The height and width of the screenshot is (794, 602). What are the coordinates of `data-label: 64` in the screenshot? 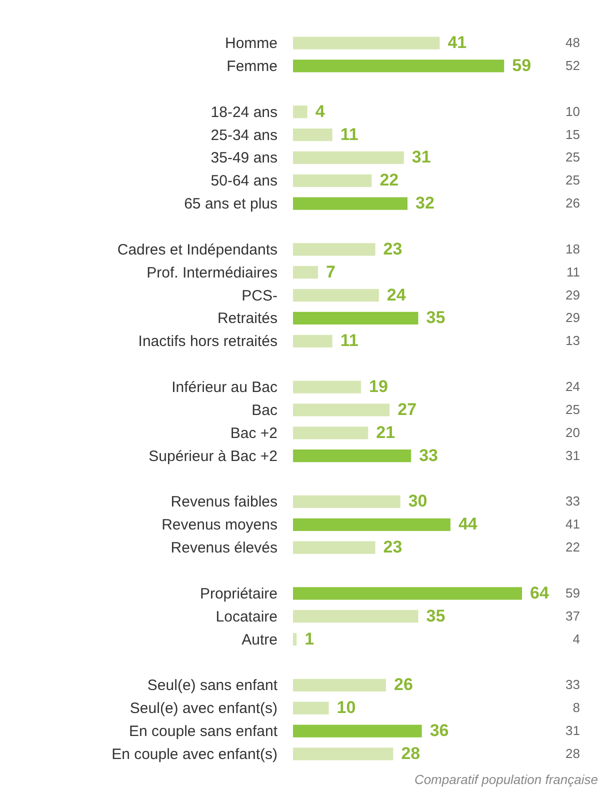 It's located at (540, 592).